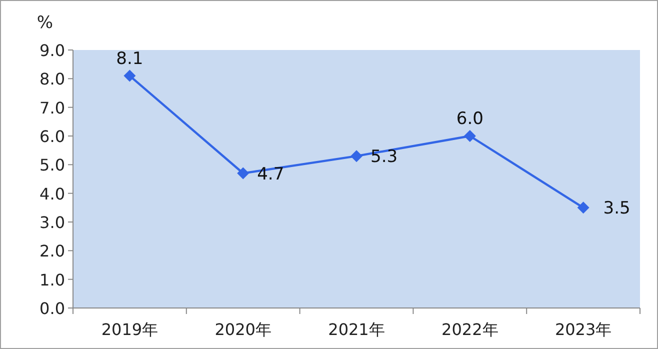  I want to click on y-tick-label: 9.0, so click(52, 50).